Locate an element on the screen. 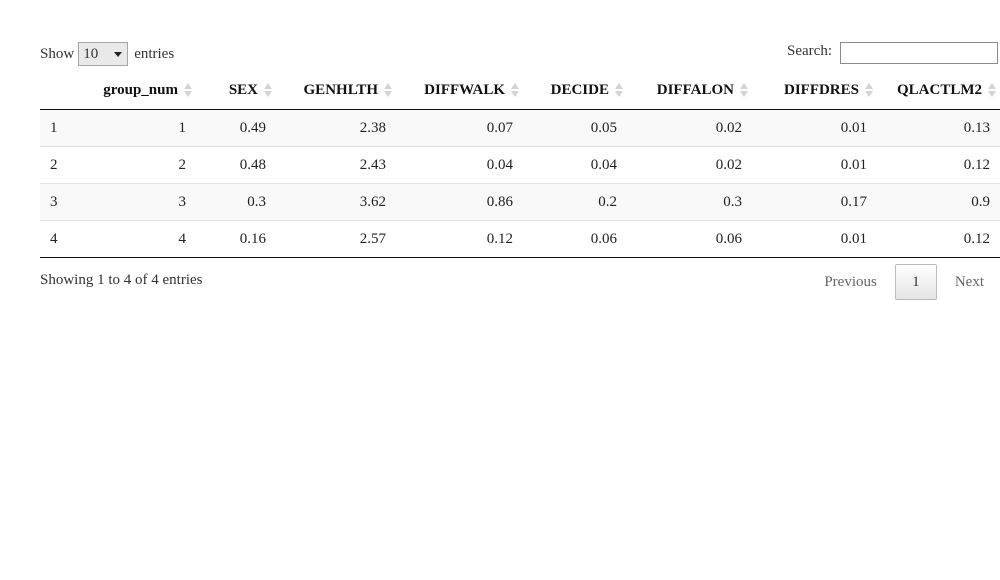 The image size is (1000, 580). next-button: Next is located at coordinates (969, 281).